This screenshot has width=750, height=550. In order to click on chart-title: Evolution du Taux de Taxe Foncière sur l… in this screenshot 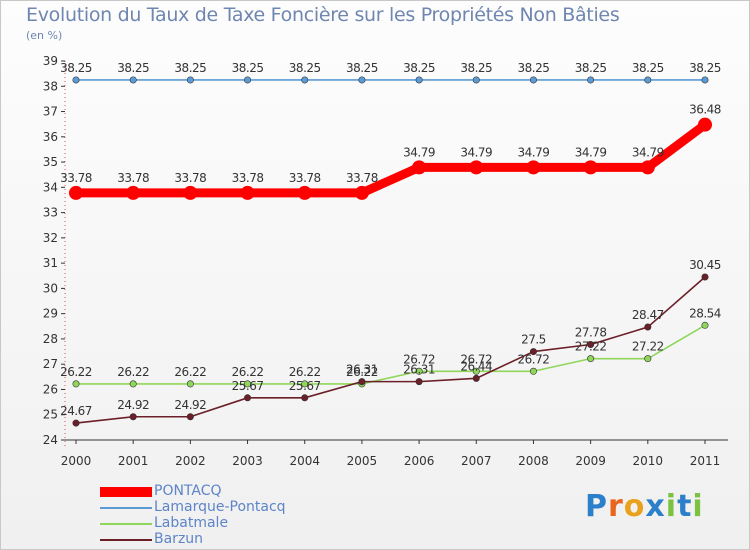, I will do `click(323, 15)`.